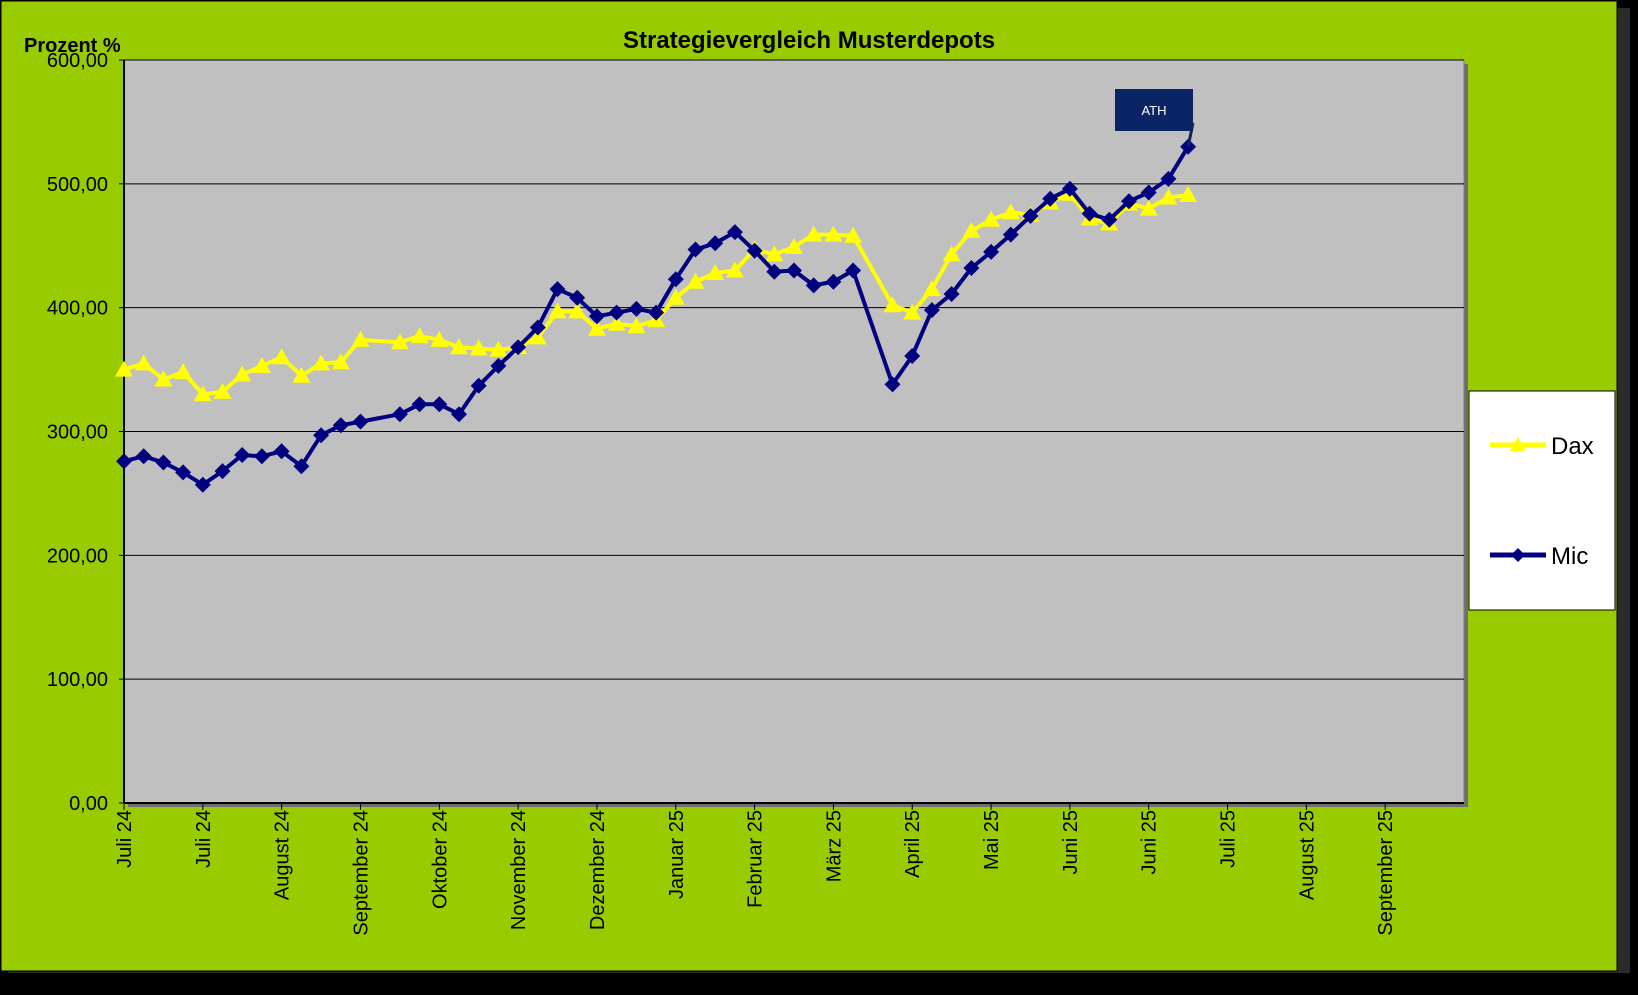  I want to click on chart-title: Strategievergleich Musterdepots, so click(809, 40).